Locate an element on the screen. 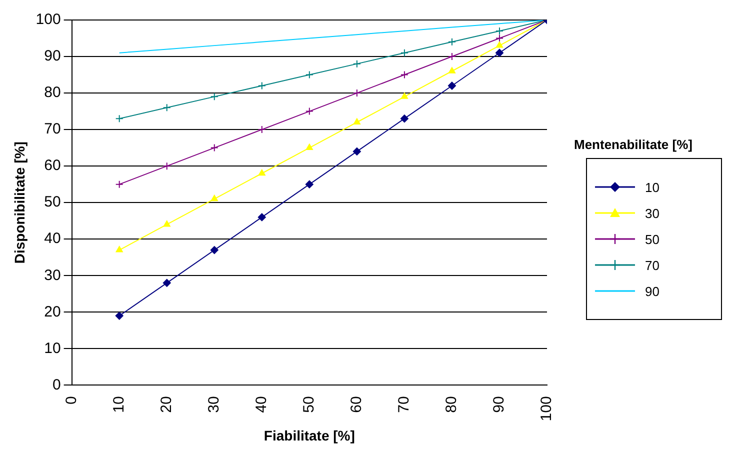 The width and height of the screenshot is (743, 457). x-tick-label: 80 is located at coordinates (451, 404).